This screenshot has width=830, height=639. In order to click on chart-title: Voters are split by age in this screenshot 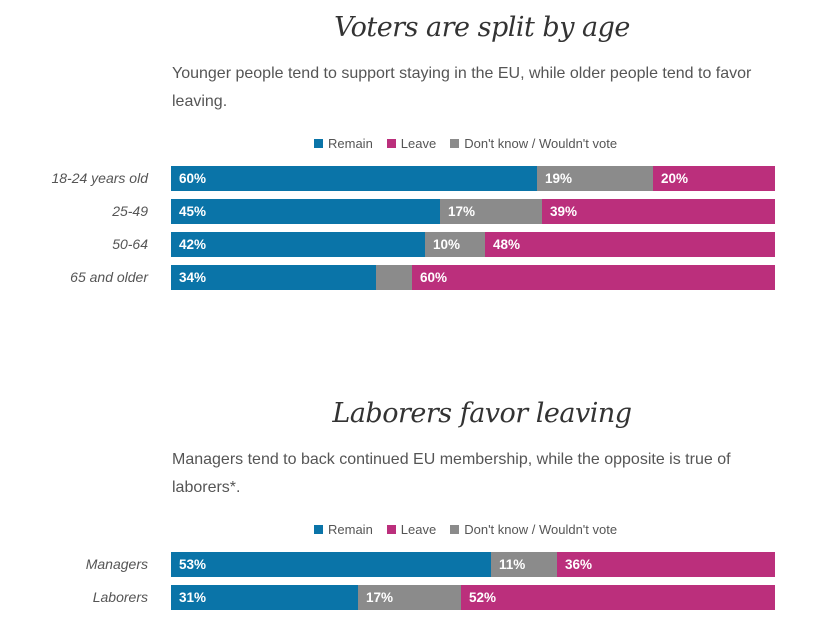, I will do `click(482, 27)`.